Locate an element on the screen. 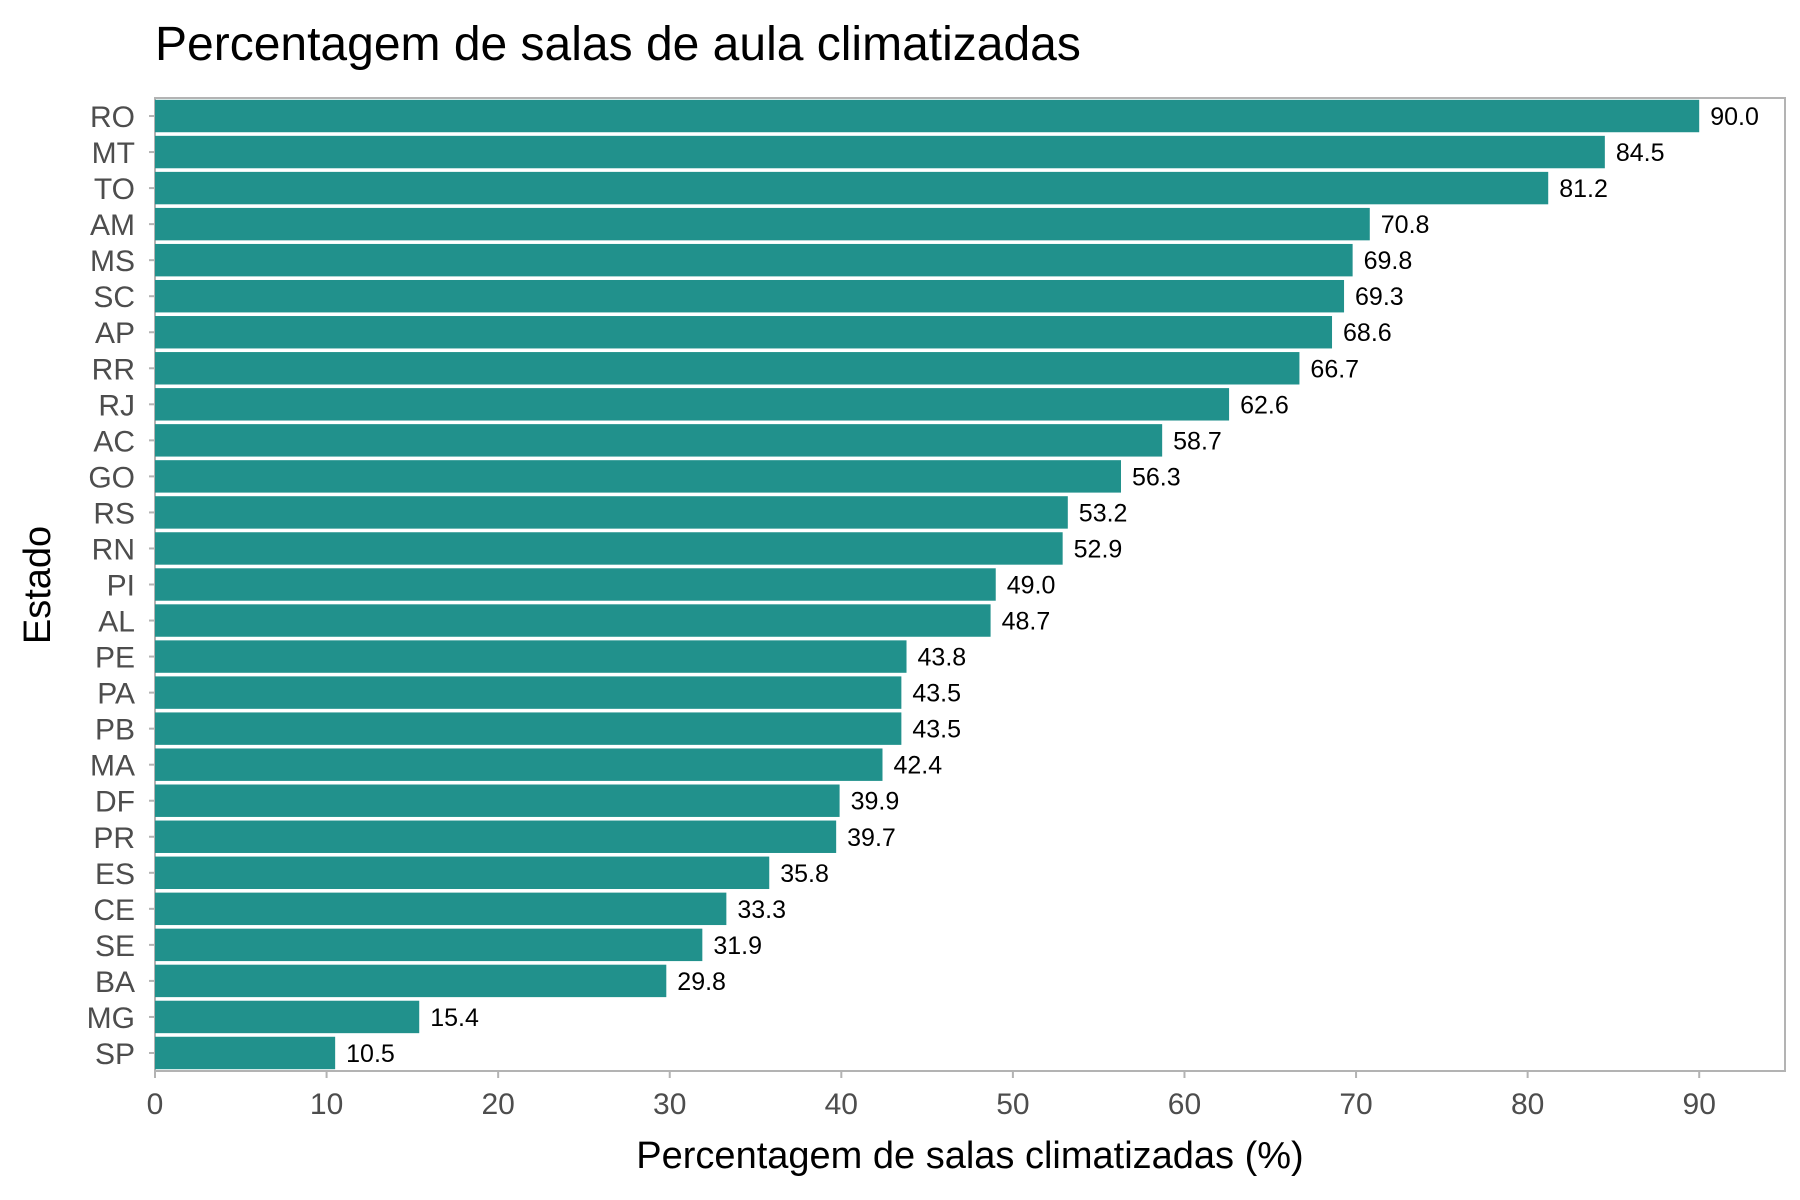  value-label-al: 48.7 is located at coordinates (1026, 622).